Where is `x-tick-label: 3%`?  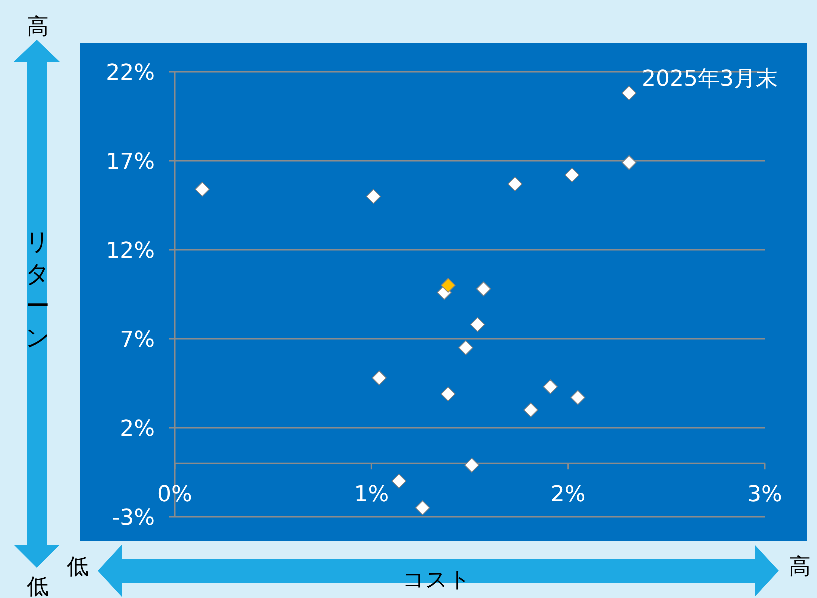 x-tick-label: 3% is located at coordinates (765, 495).